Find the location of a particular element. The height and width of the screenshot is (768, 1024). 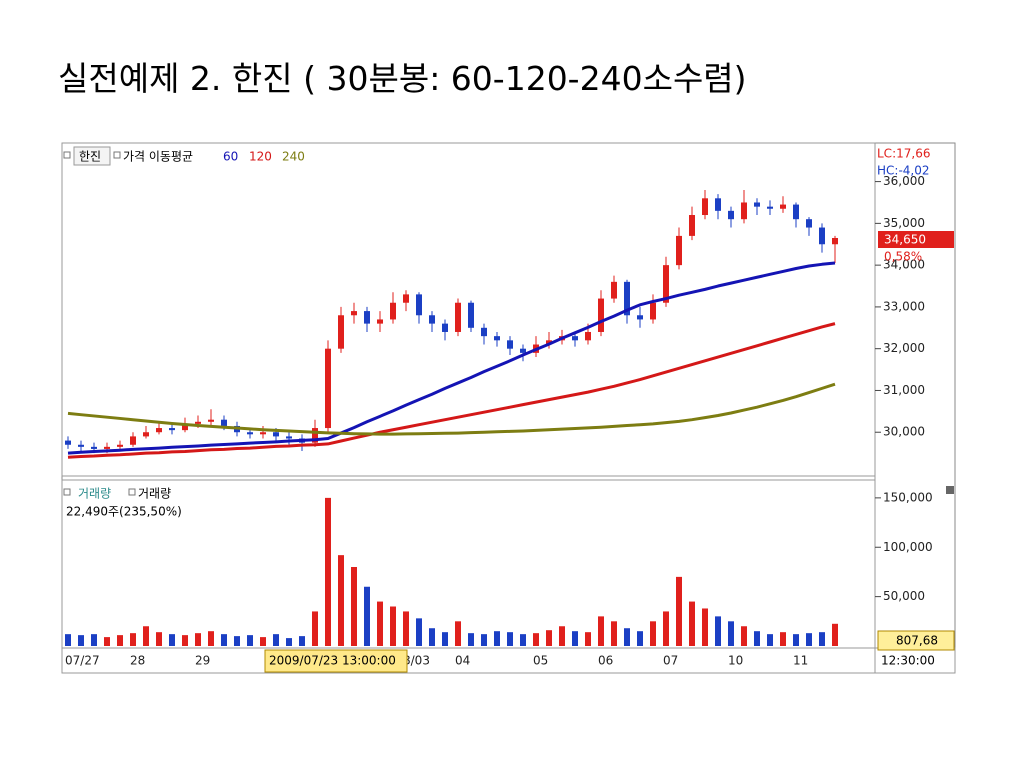

hc-label: HC:-4,02 is located at coordinates (903, 171).